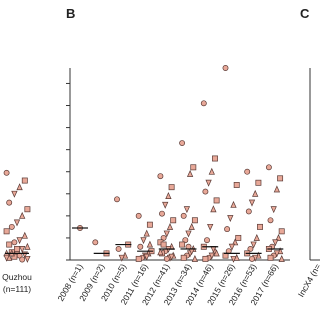  What do you see at coordinates (17, 289) in the screenshot?
I see `label-line: (n=111)` at bounding box center [17, 289].